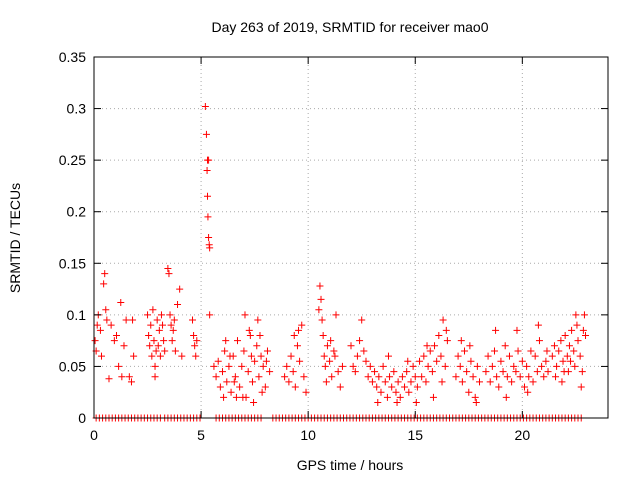 This screenshot has height=480, width=640. Describe the element at coordinates (15, 238) in the screenshot. I see `y-axis-label: SRMTID / TECUs` at that location.